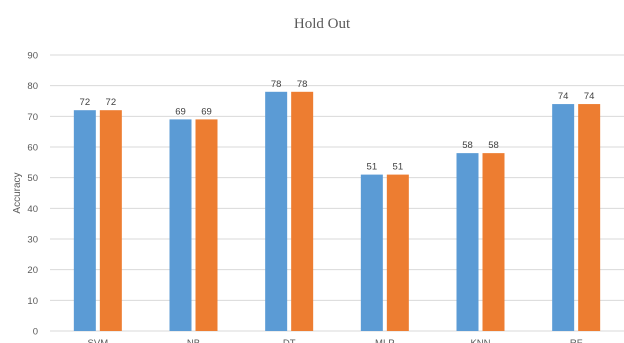 The height and width of the screenshot is (343, 624). What do you see at coordinates (289, 340) in the screenshot?
I see `x-tick-label-dt: DT` at bounding box center [289, 340].